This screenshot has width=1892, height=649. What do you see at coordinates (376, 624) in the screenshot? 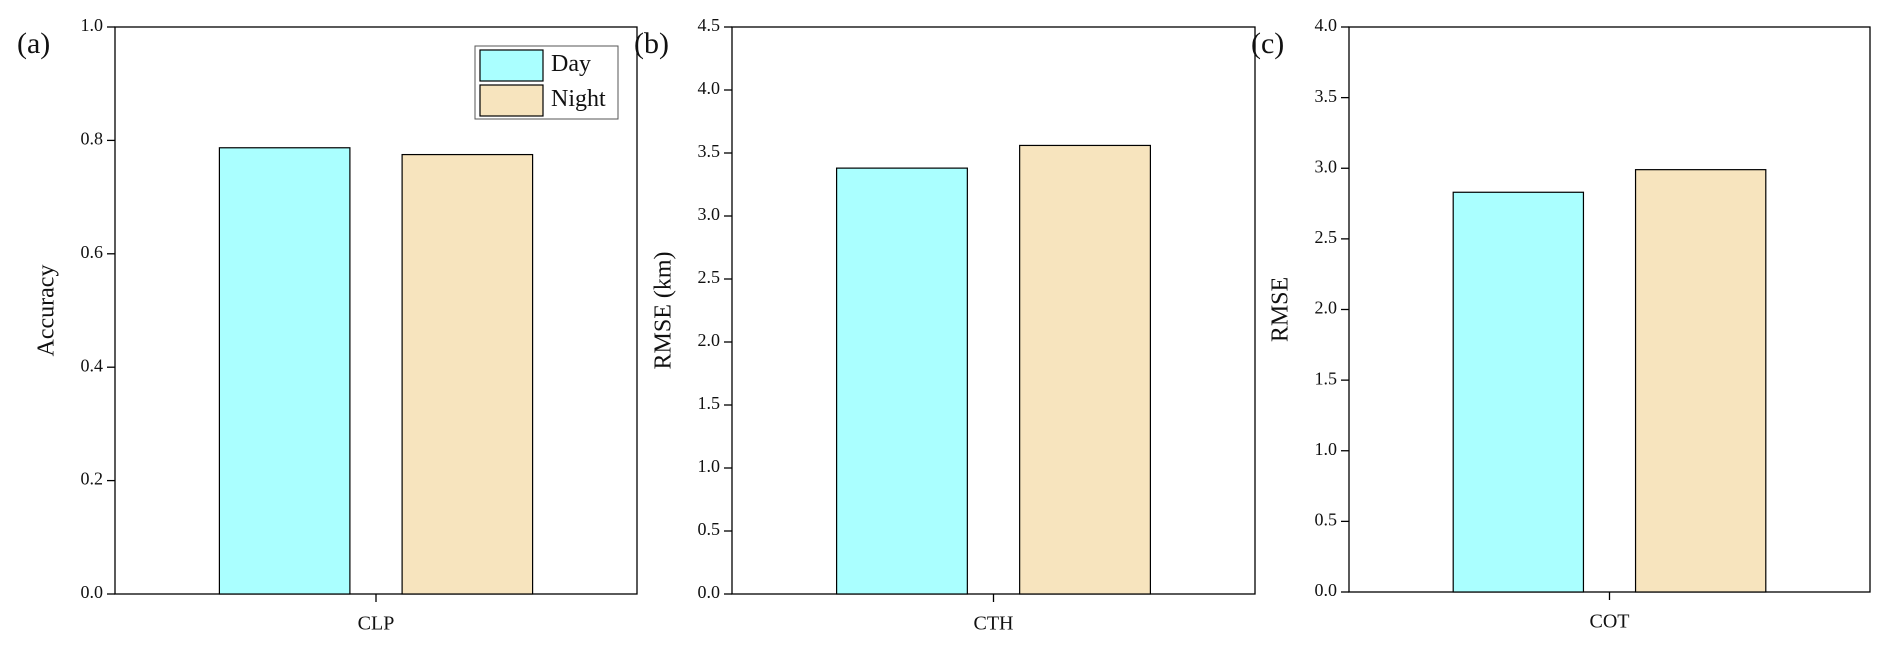
I see `x-tick-label: CLP` at bounding box center [376, 624].